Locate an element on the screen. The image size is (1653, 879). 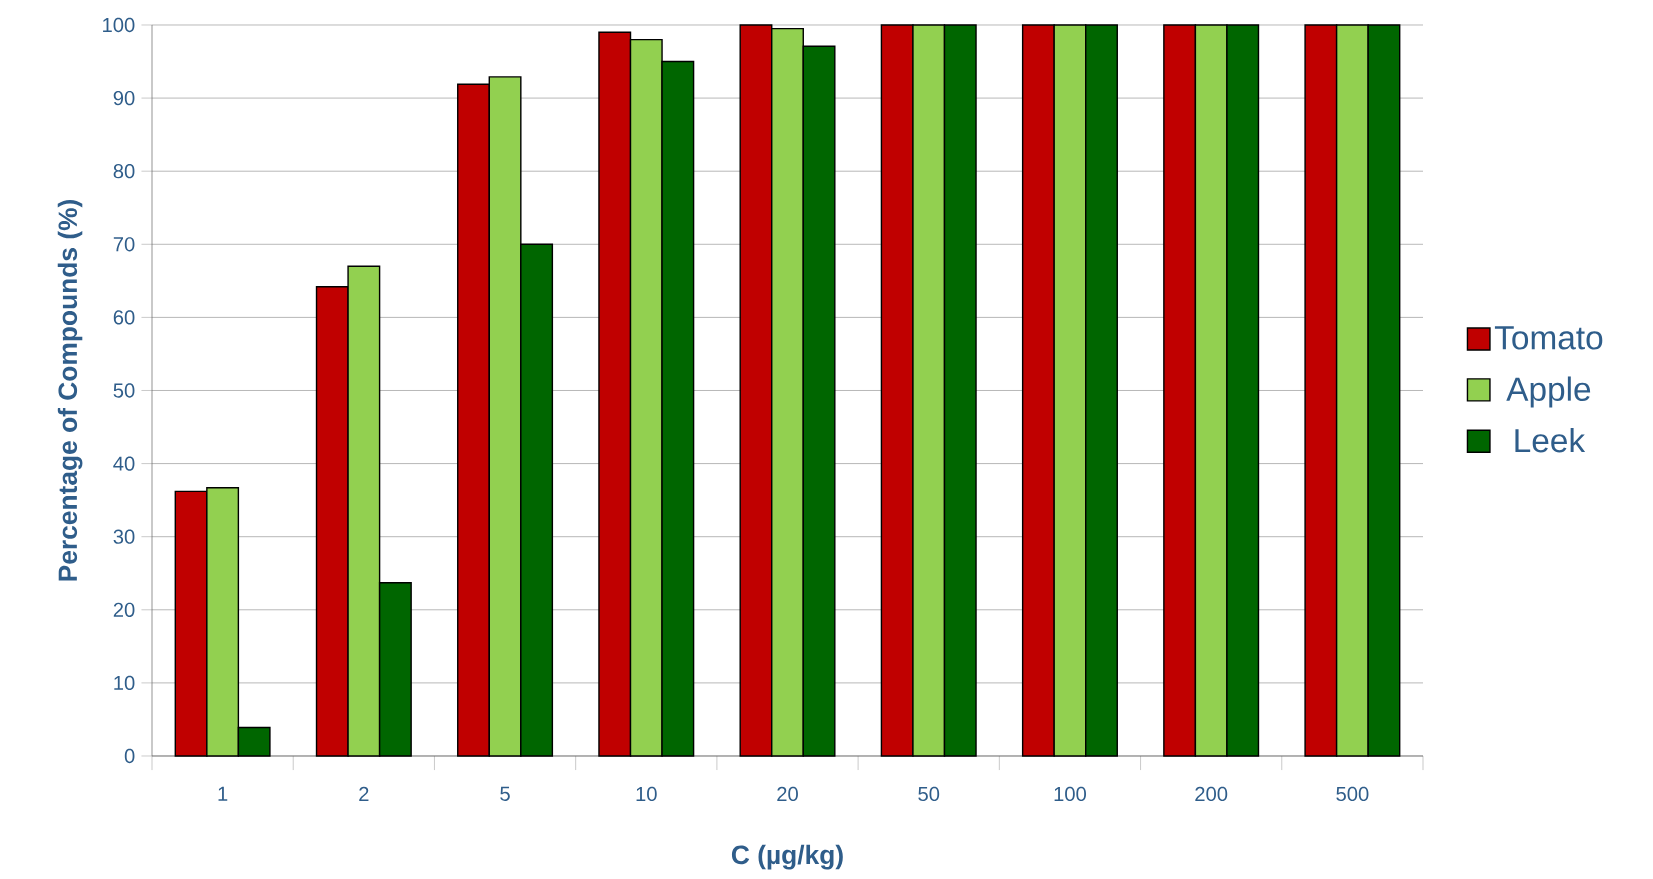
legend-label: Apple is located at coordinates (1548, 392).